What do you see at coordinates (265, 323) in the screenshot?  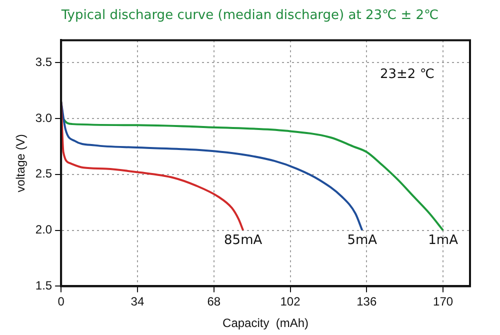 I see `x-axis-title: Capacity (mAh)` at bounding box center [265, 323].